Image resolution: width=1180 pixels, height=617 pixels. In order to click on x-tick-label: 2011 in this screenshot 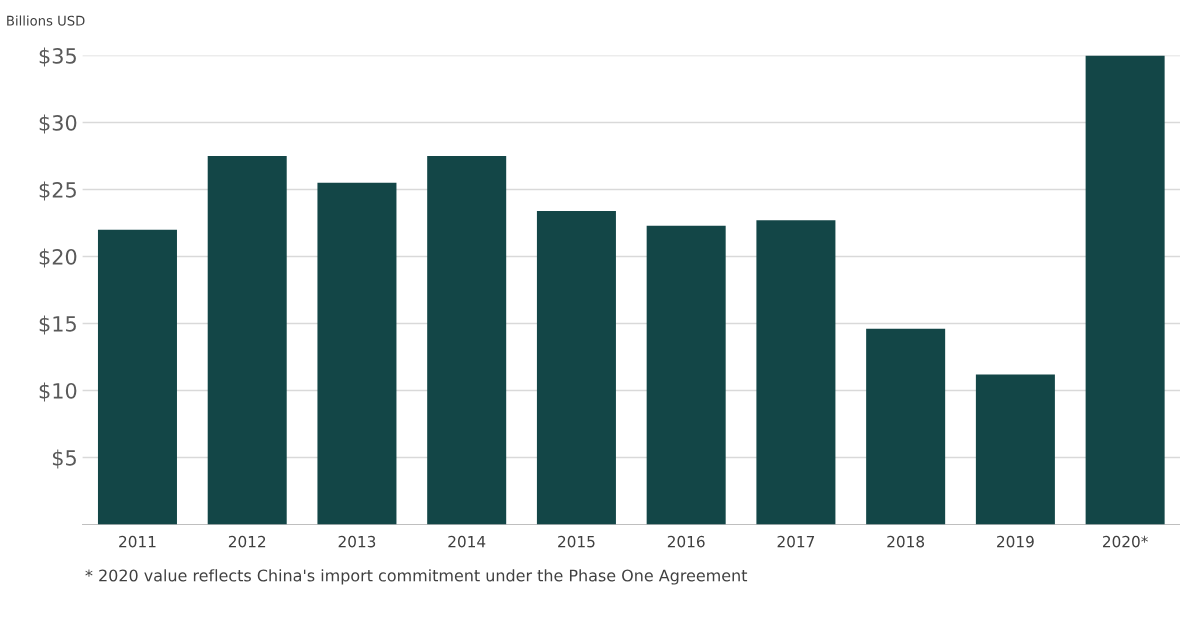, I will do `click(137, 541)`.